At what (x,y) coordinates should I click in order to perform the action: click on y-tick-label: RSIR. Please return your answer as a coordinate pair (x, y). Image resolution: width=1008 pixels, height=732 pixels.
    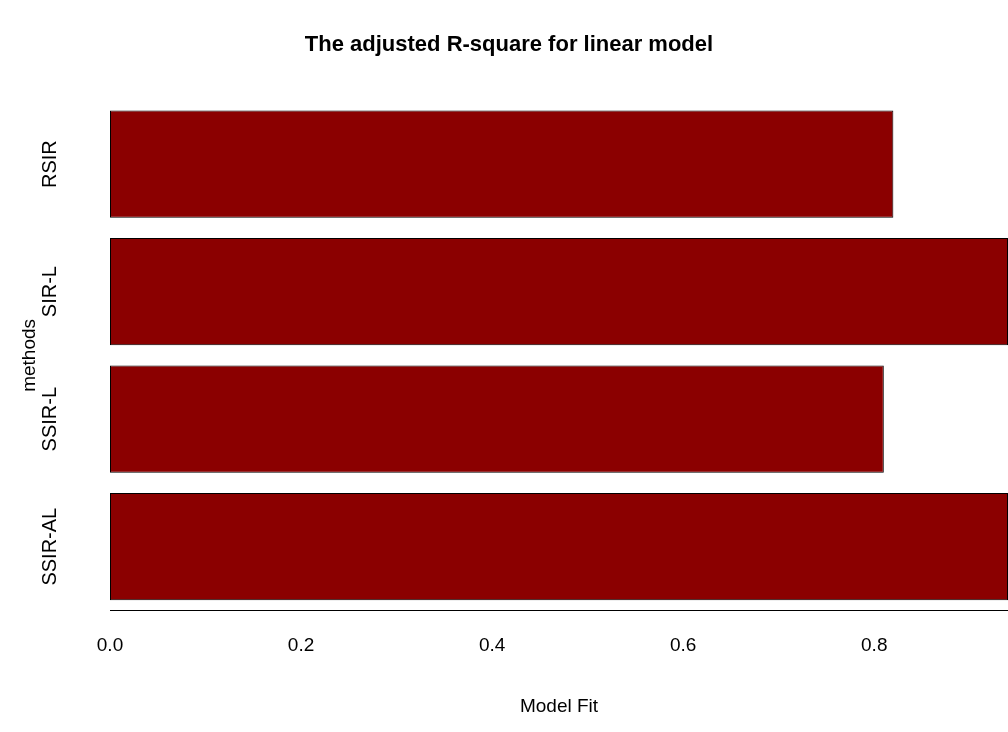
    Looking at the image, I should click on (48, 164).